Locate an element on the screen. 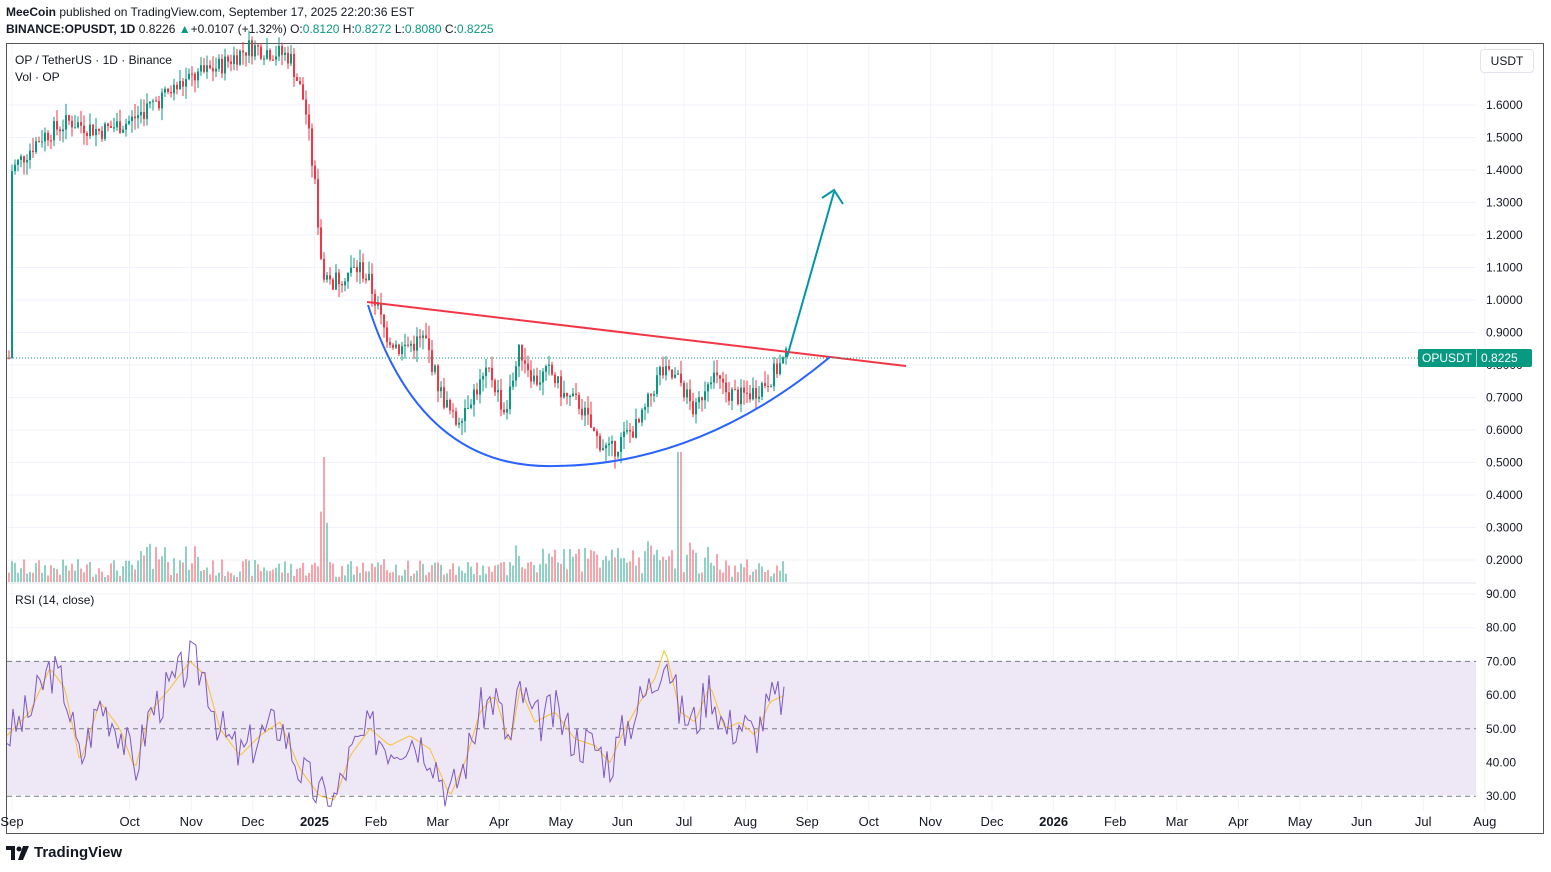  support-arc is located at coordinates (599, 386).